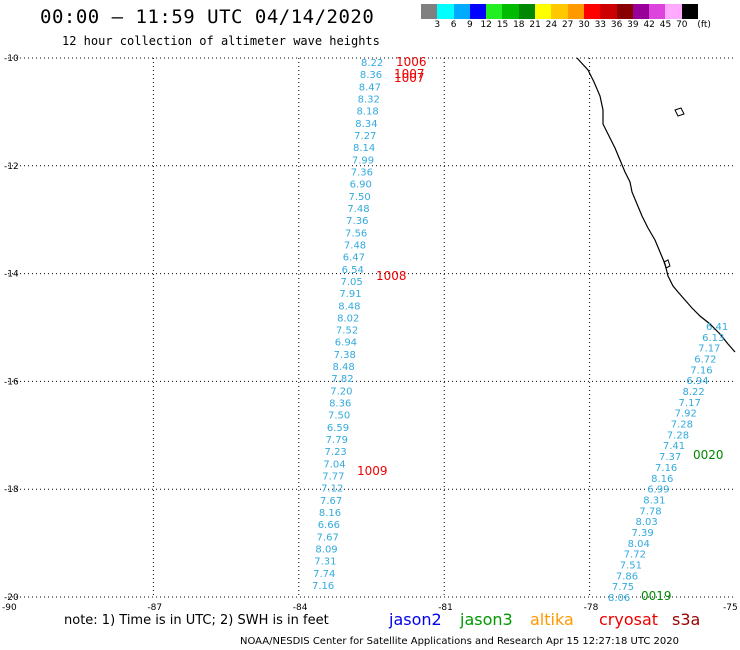  What do you see at coordinates (369, 99) in the screenshot?
I see `swh-value: 8.32` at bounding box center [369, 99].